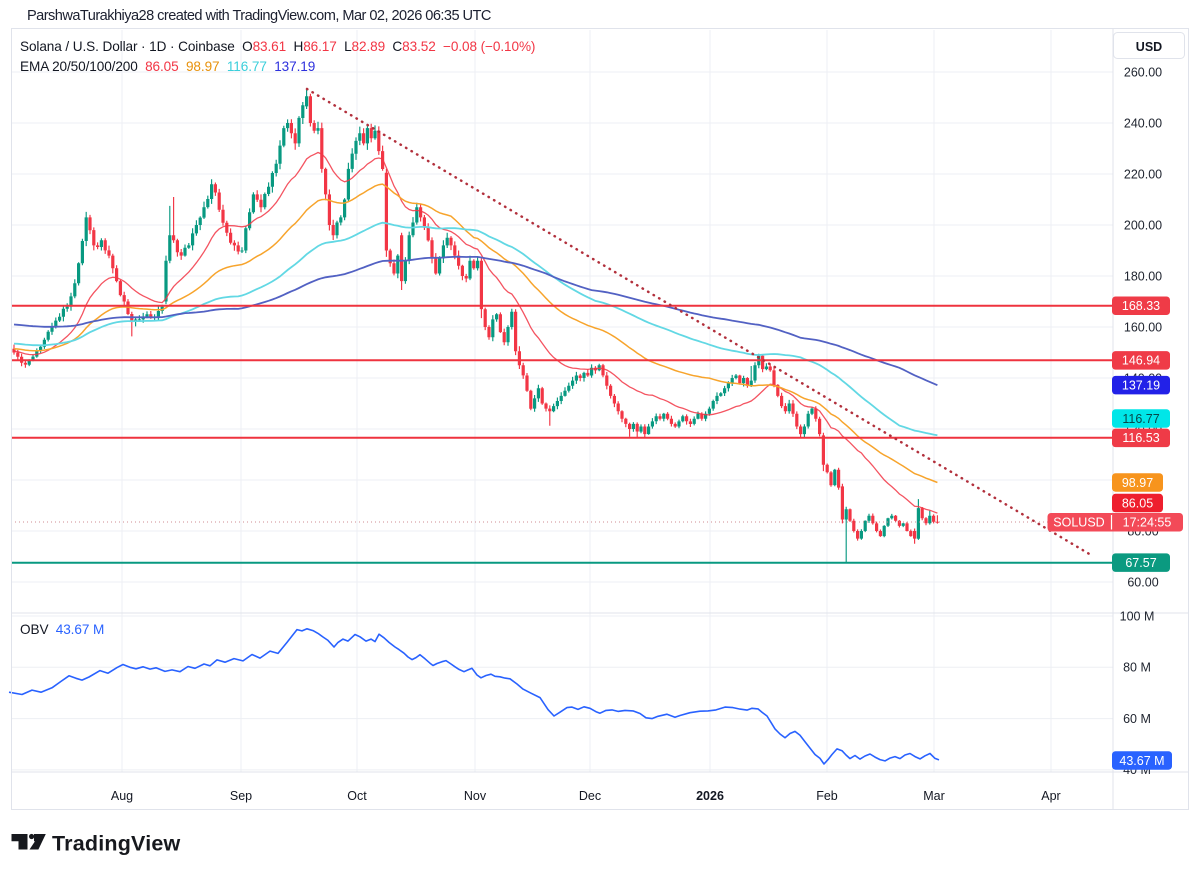 The width and height of the screenshot is (1200, 875). Describe the element at coordinates (475, 796) in the screenshot. I see `svg-text: Nov` at that location.